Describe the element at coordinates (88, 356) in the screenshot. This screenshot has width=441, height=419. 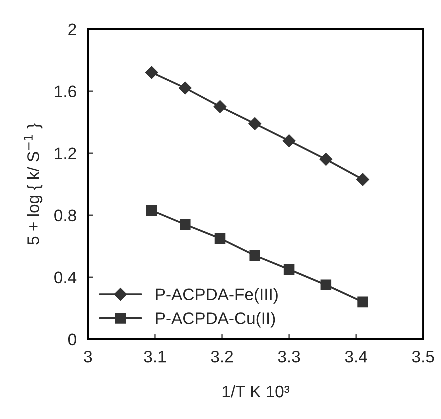
I see `x-tick-label: 3` at that location.